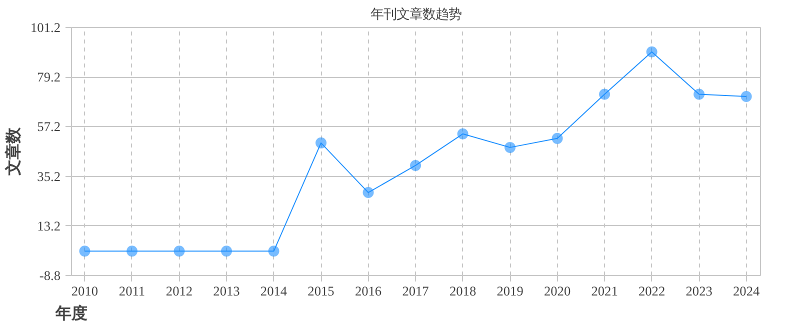 The image size is (790, 330). What do you see at coordinates (179, 291) in the screenshot?
I see `x-tick-label: 2012` at bounding box center [179, 291].